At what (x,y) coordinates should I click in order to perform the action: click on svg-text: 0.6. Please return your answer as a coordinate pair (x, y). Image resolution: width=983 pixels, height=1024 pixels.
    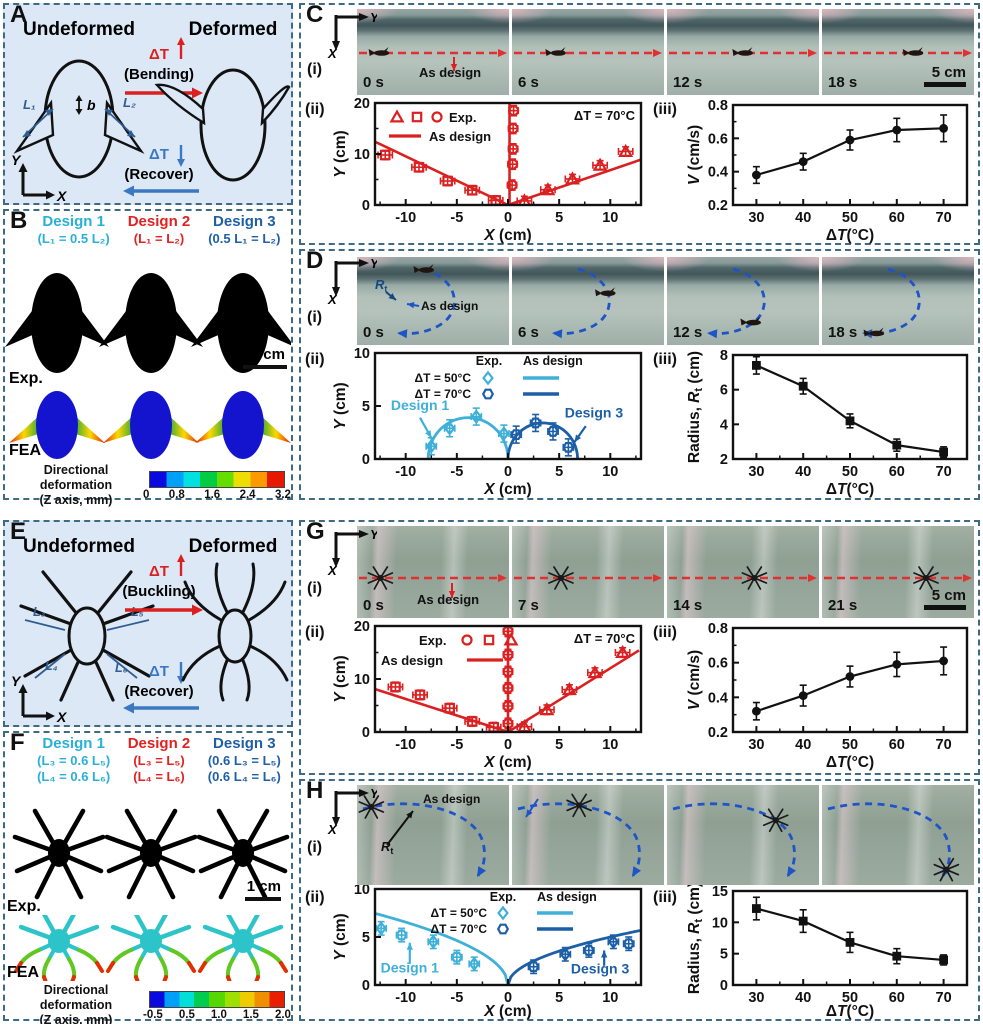
    Looking at the image, I should click on (718, 139).